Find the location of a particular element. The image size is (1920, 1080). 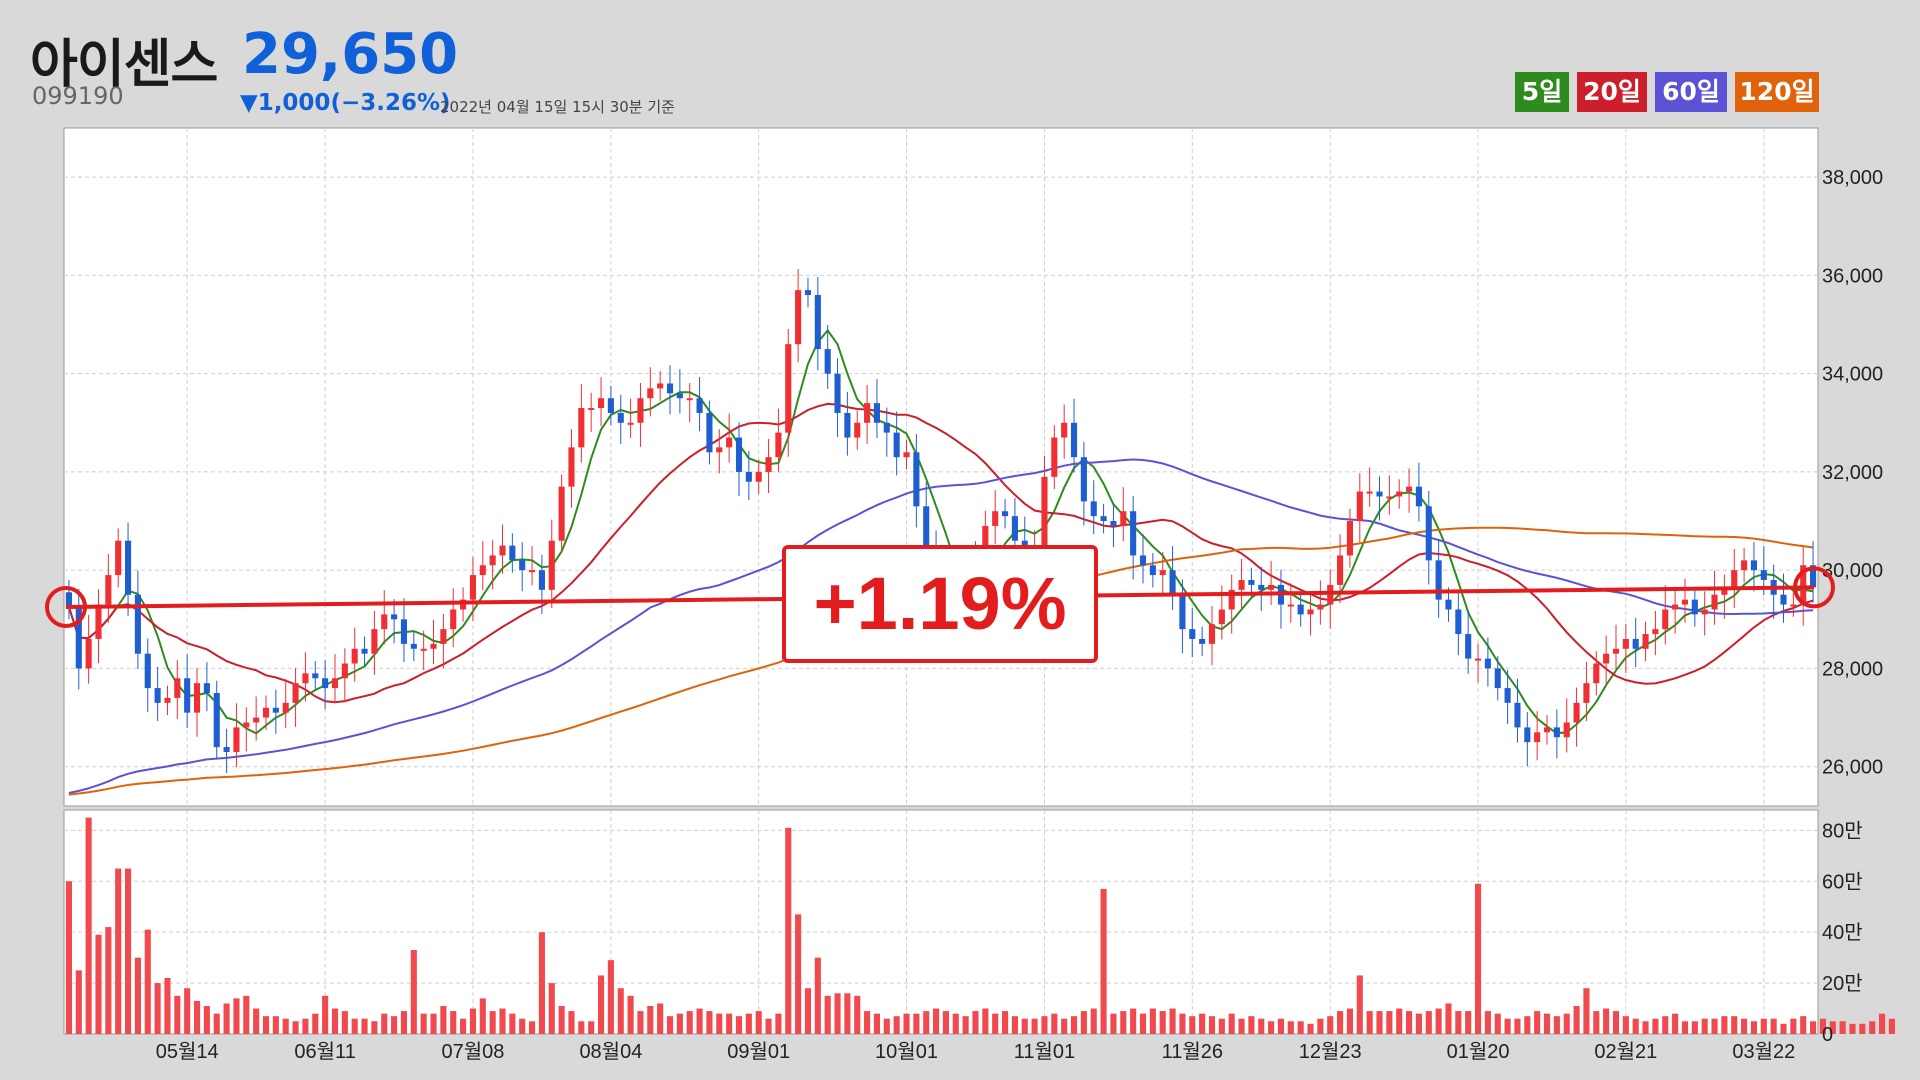

legend-ma20: 20일 is located at coordinates (1612, 92).